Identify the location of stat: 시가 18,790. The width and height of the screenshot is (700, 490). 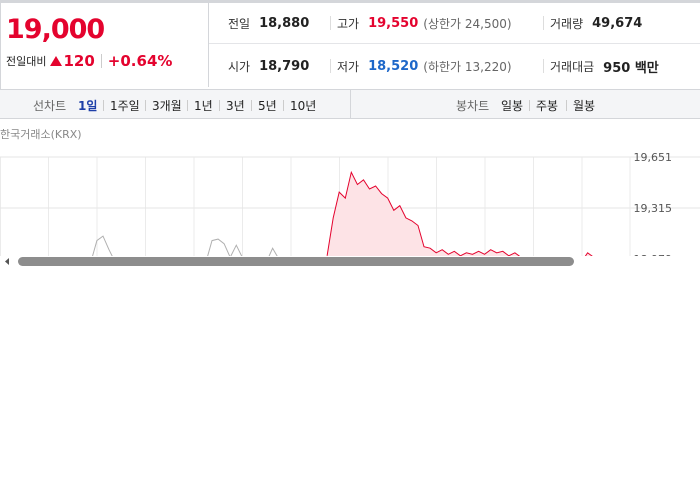
(268, 66).